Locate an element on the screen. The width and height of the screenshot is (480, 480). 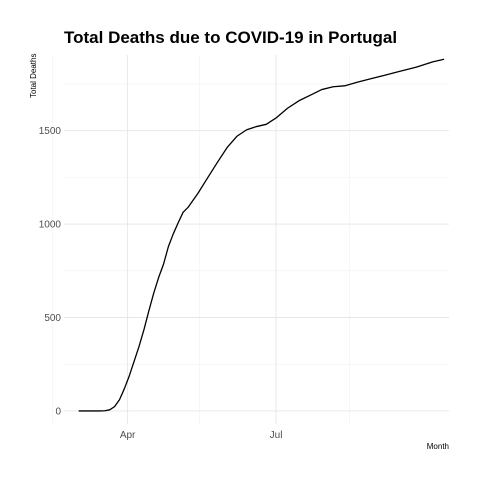
y-tick-label: 1000 is located at coordinates (50, 225).